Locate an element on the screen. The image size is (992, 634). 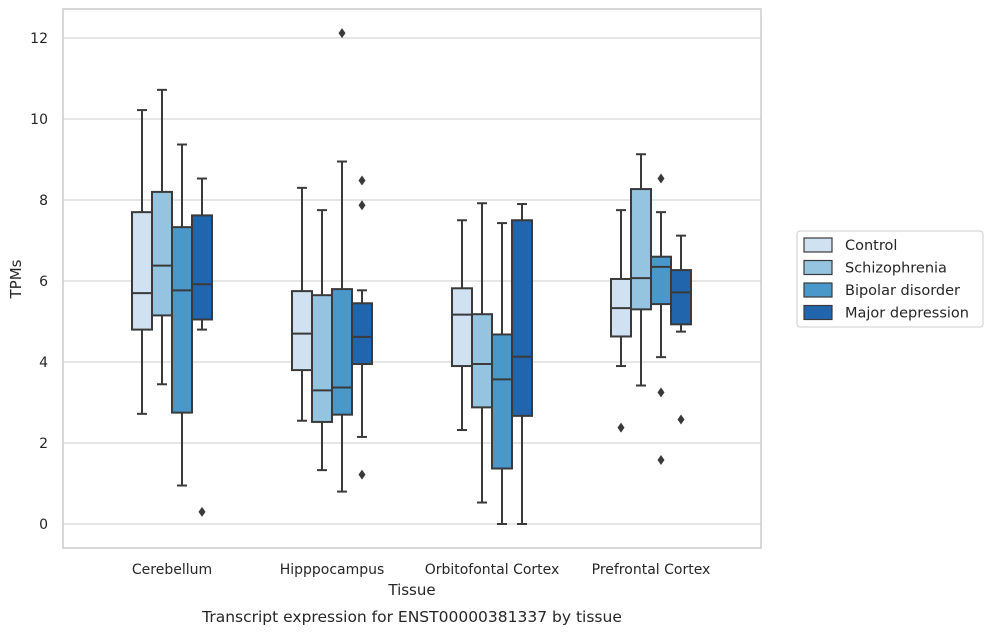
y-tick-label-2: 2 is located at coordinates (43, 444).